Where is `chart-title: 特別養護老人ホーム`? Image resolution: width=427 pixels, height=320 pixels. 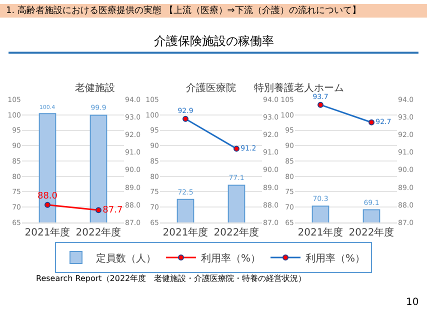
chart-title: 特別養護老人ホーム is located at coordinates (299, 88).